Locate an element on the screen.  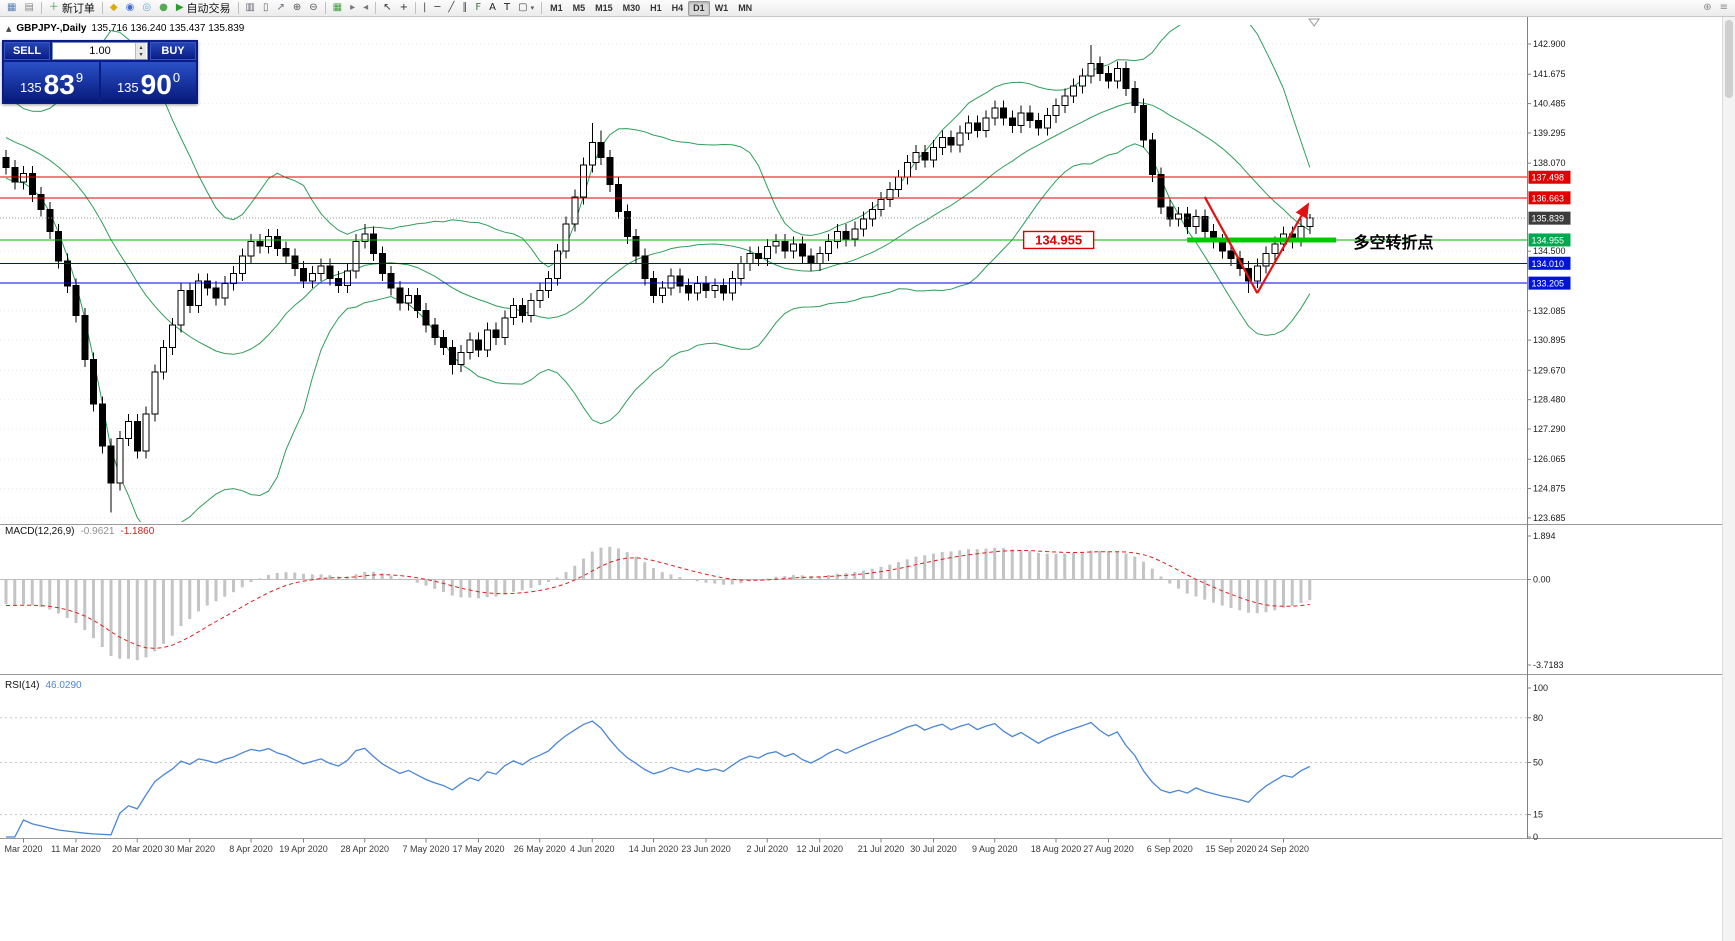
svg-text: 129.670 is located at coordinates (1549, 370).